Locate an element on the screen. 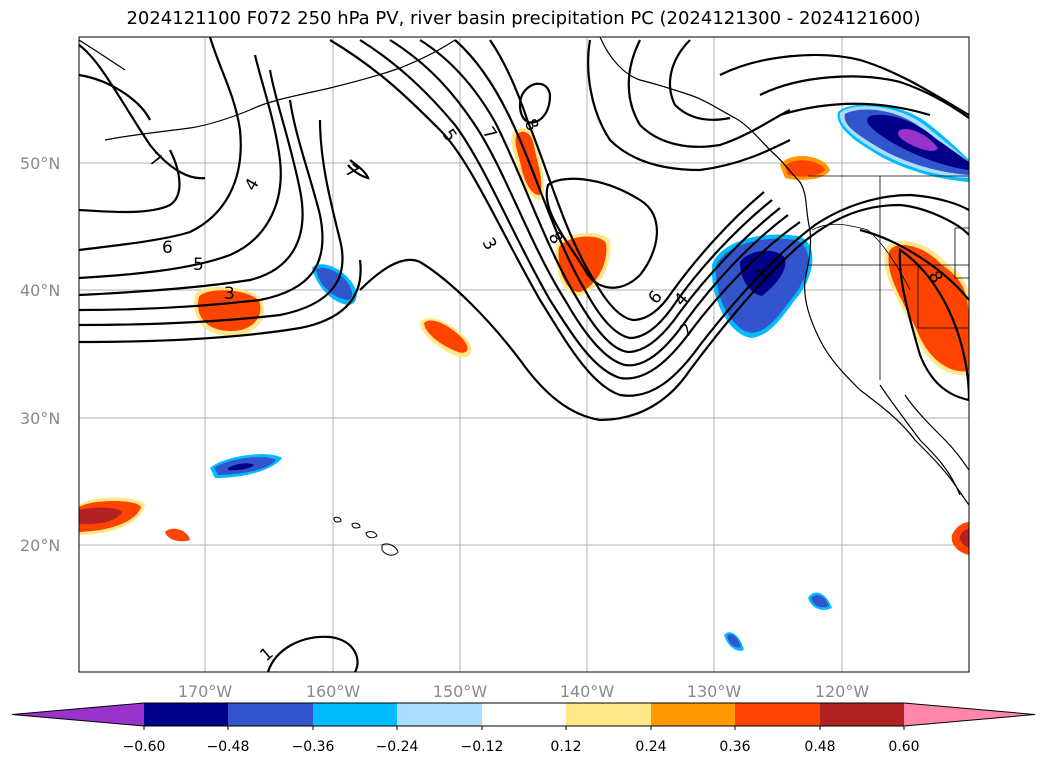  shade-pos-6-core is located at coordinates (928, 308).